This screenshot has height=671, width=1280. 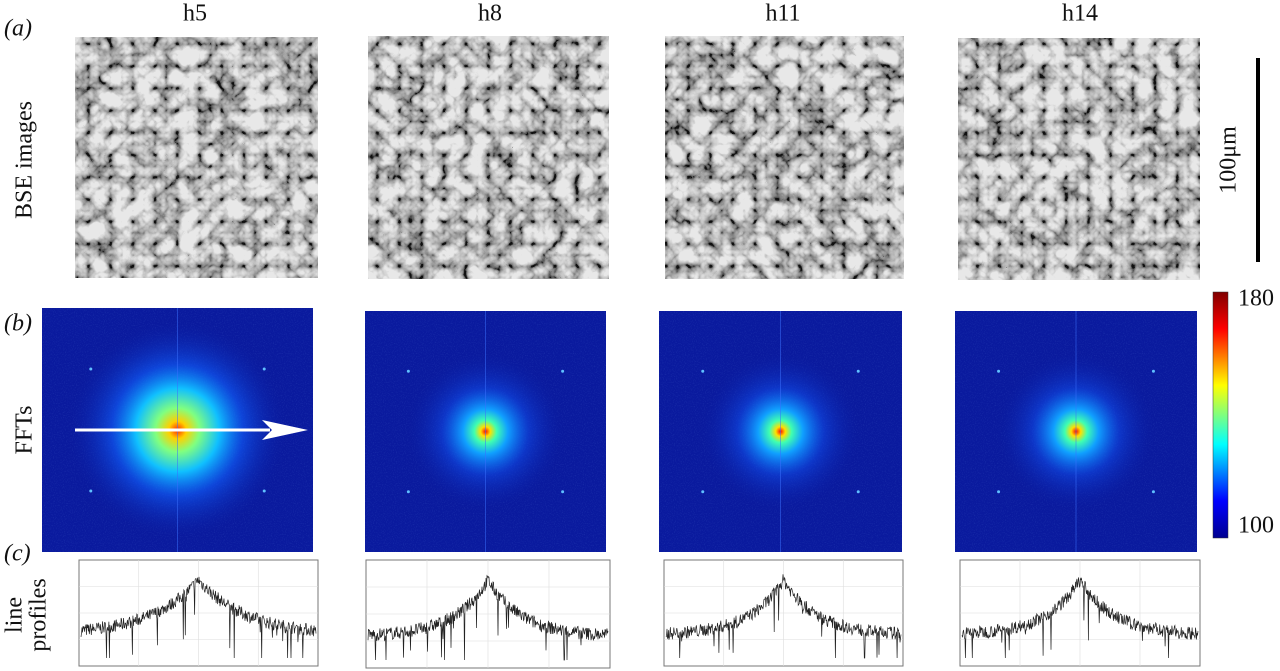 I want to click on column-label: h11, so click(x=782, y=14).